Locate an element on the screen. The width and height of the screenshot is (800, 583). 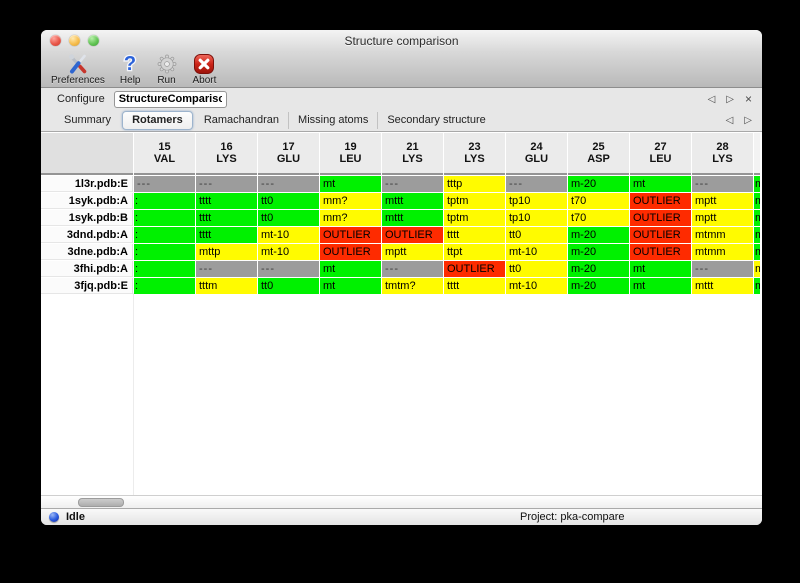
tab-ramachandran: Ramachandran is located at coordinates (241, 120).